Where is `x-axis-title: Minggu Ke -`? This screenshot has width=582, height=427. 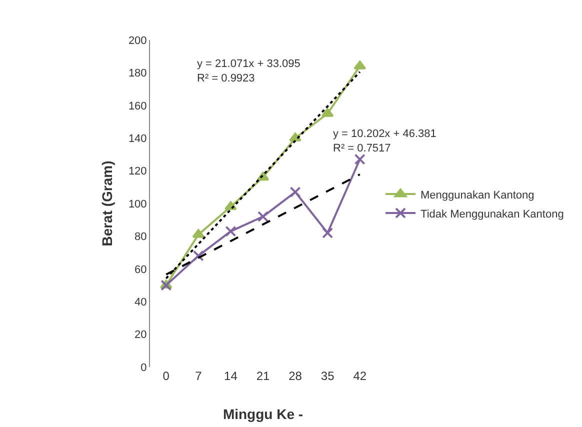
x-axis-title: Minggu Ke - is located at coordinates (263, 414).